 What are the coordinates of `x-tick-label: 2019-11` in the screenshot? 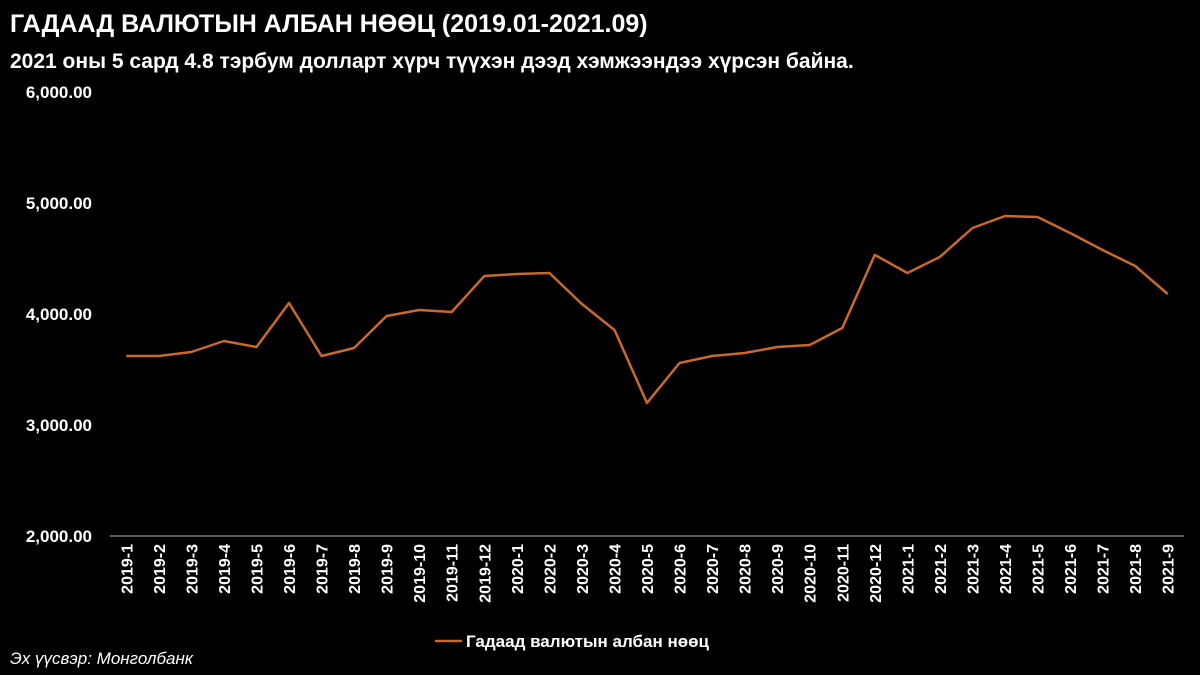 It's located at (453, 573).